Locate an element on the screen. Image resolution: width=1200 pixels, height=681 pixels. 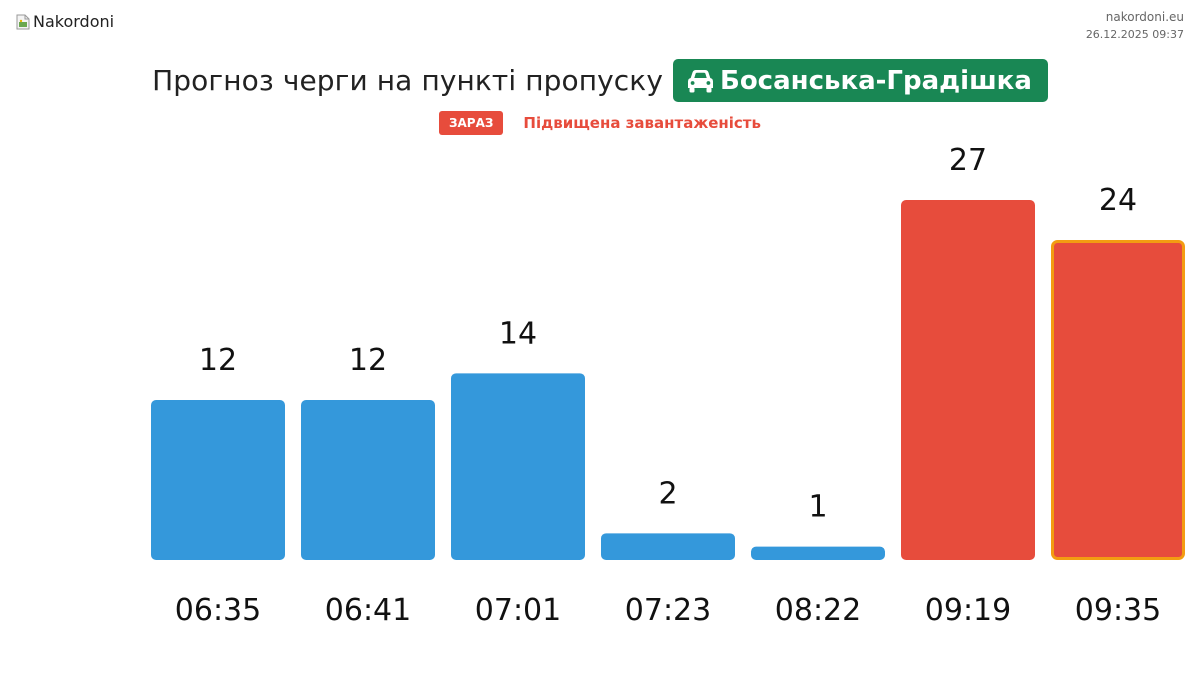
x-tick-label: 09:19 is located at coordinates (968, 610).